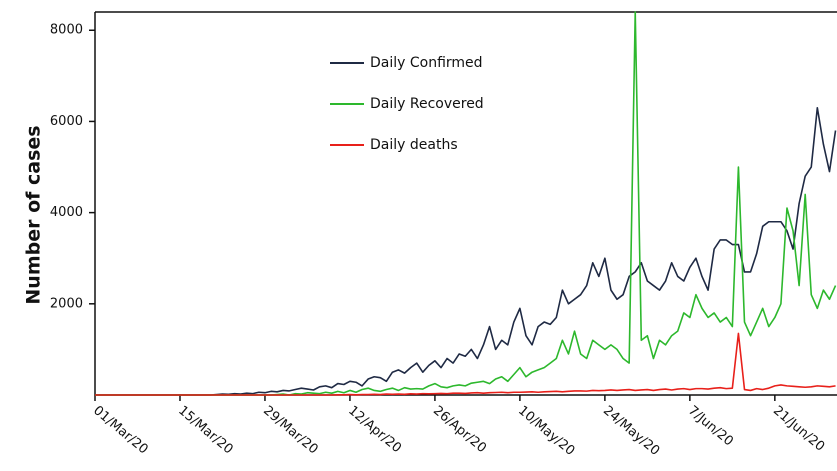 This screenshot has height=471, width=837. What do you see at coordinates (546, 431) in the screenshot?
I see `x-tick-label: 10/May/20` at bounding box center [546, 431].